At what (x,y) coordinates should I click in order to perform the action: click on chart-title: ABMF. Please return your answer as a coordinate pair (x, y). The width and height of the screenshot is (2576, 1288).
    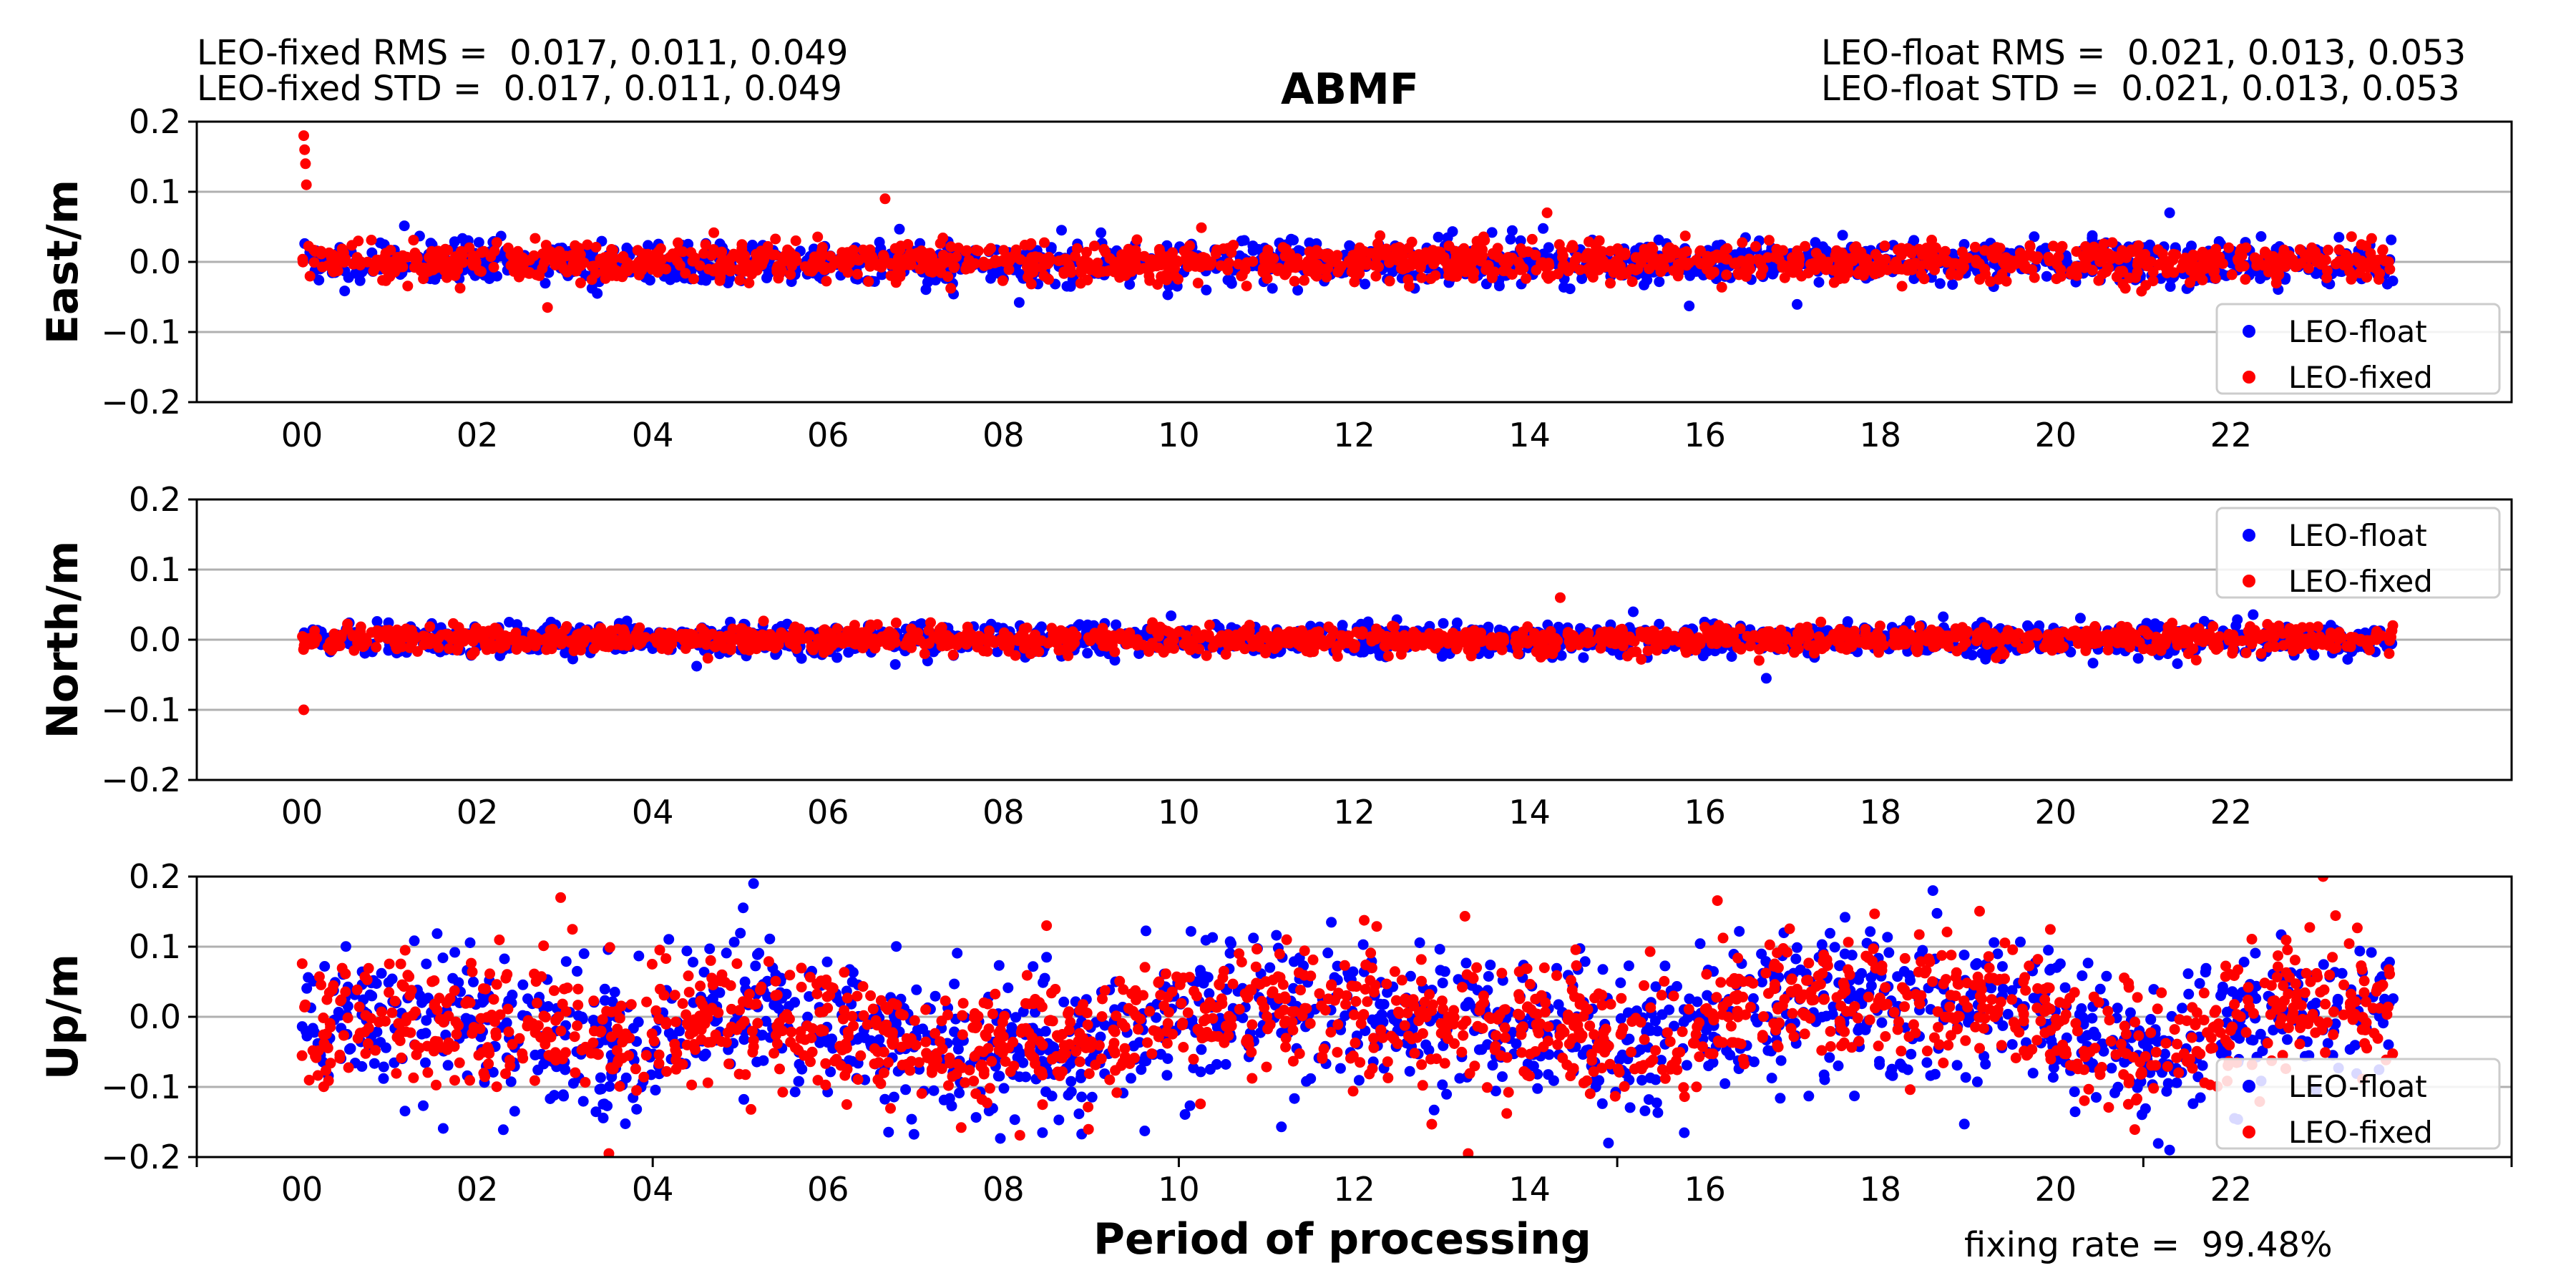
    Looking at the image, I should click on (1350, 89).